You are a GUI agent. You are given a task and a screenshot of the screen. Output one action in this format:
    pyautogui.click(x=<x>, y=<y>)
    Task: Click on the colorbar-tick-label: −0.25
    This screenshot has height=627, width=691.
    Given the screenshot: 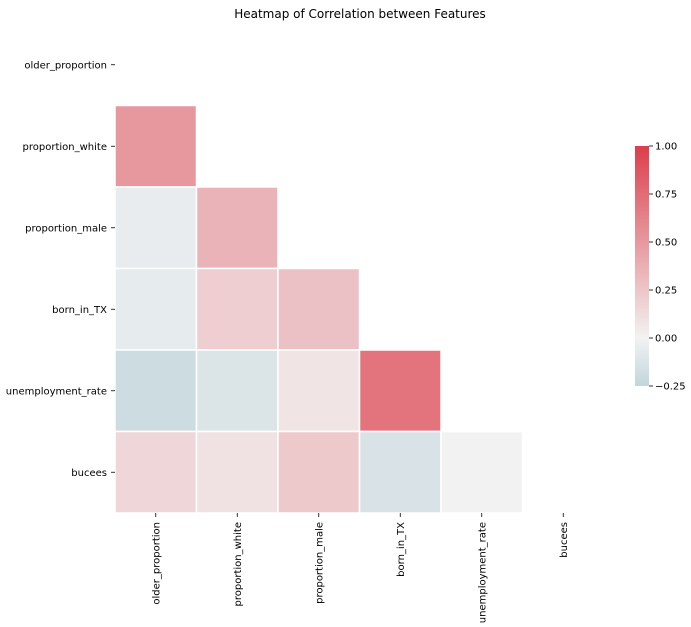 What is the action you would take?
    pyautogui.click(x=670, y=387)
    